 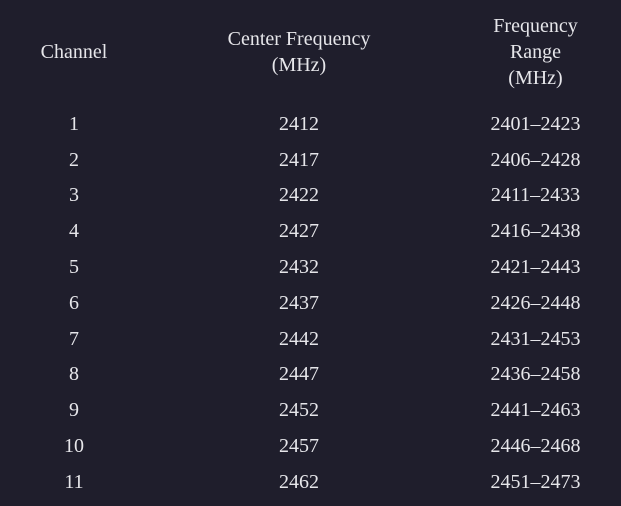 What do you see at coordinates (74, 374) in the screenshot?
I see `cell-channel: 8` at bounding box center [74, 374].